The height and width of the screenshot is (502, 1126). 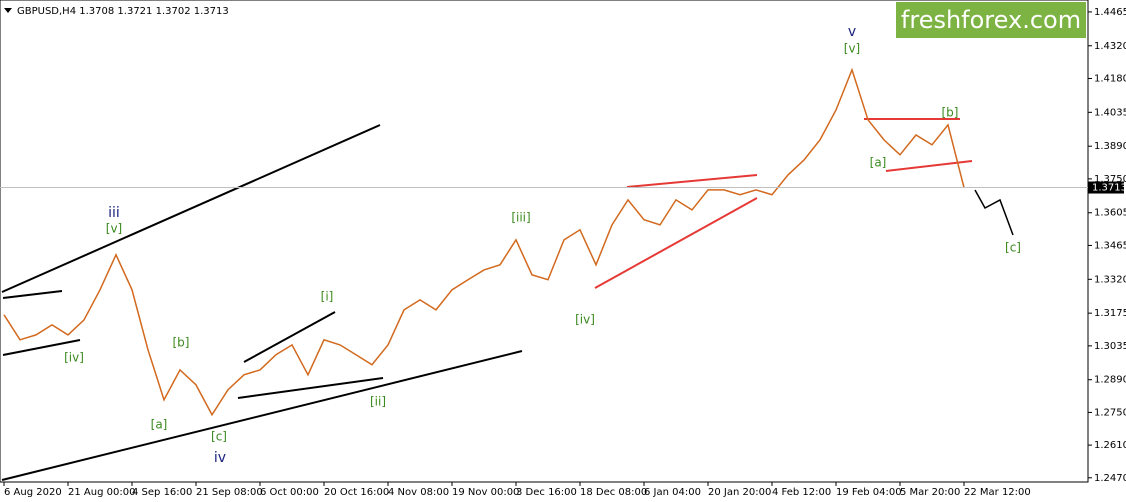 I want to click on projection, so click(x=994, y=212).